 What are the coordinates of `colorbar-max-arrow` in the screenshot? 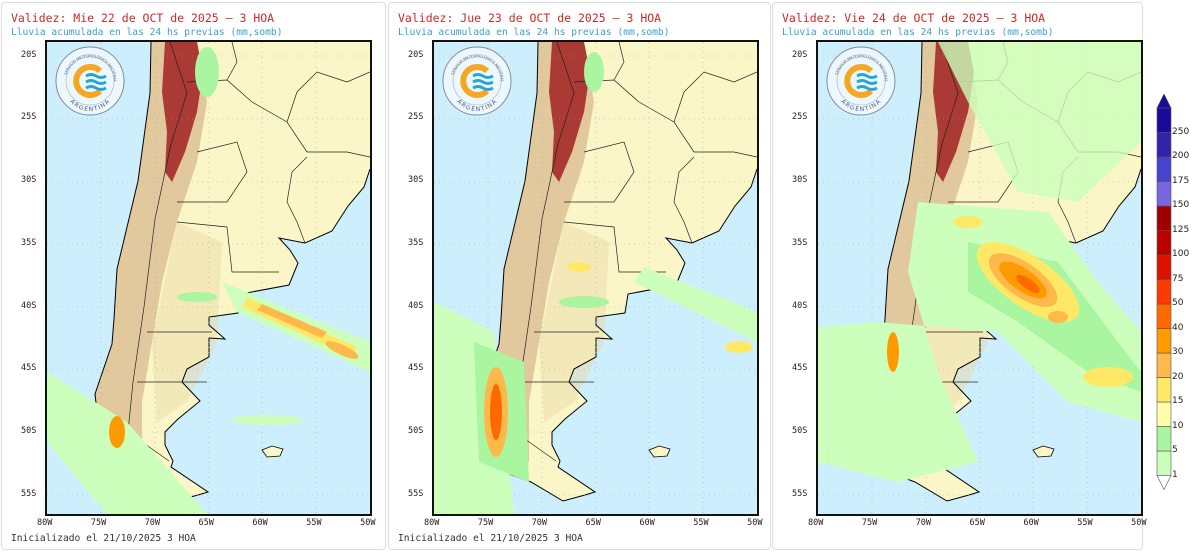 It's located at (1164, 101).